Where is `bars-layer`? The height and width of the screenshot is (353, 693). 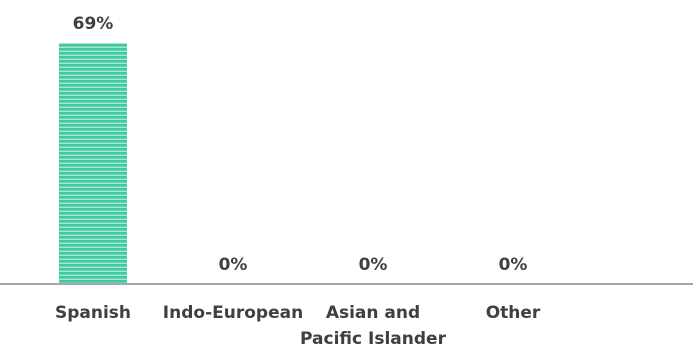 bars-layer is located at coordinates (93, 163).